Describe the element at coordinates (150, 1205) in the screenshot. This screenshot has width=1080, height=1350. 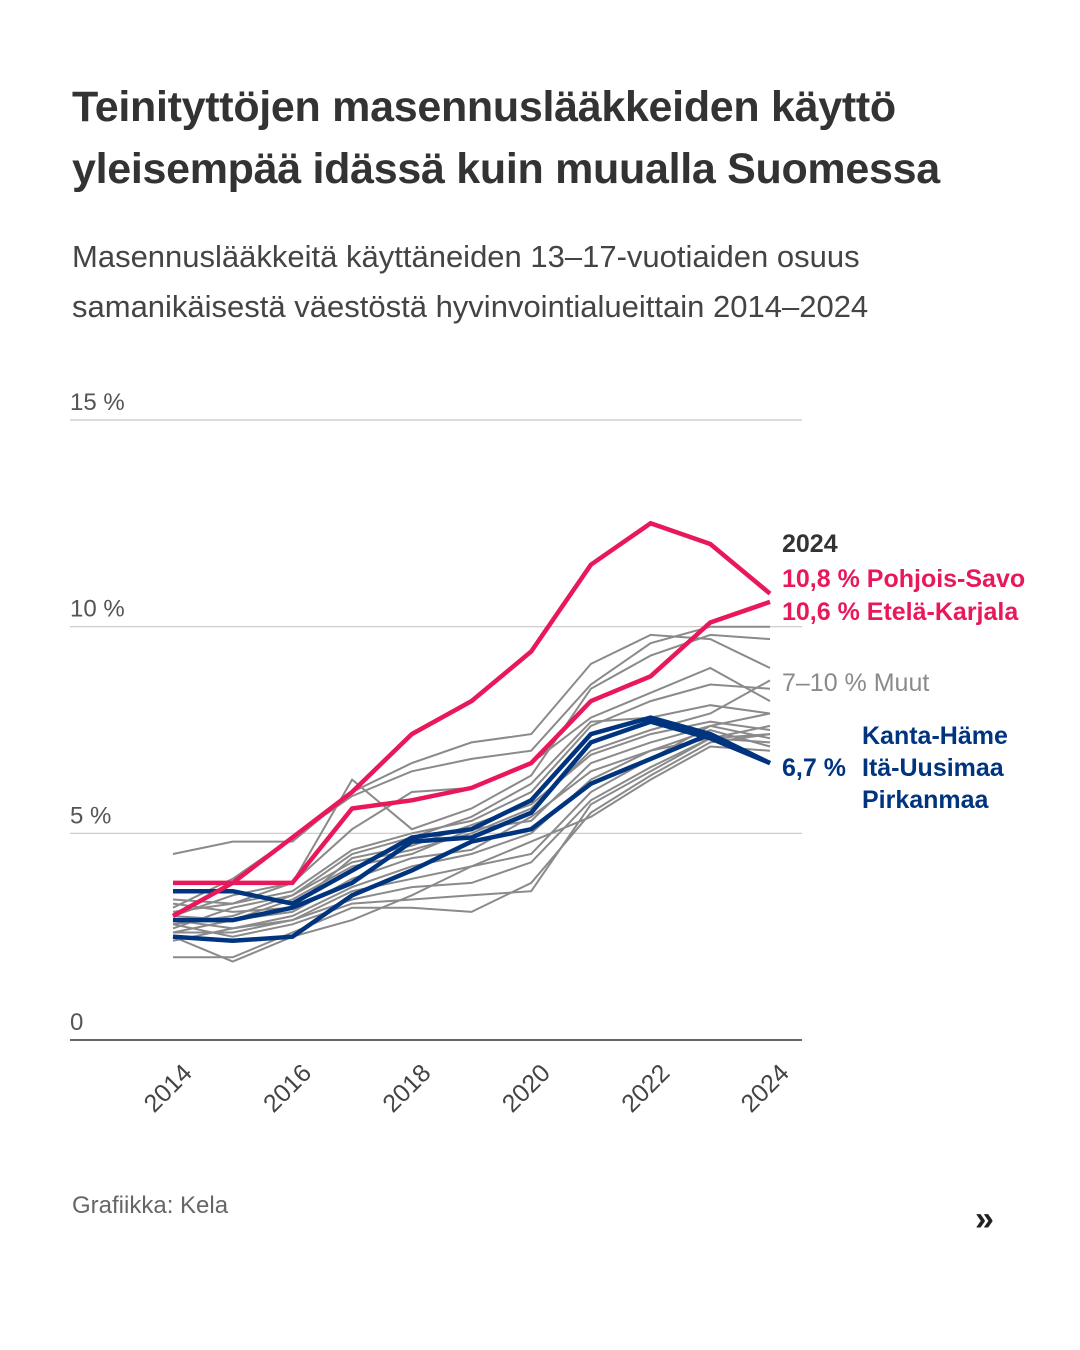
I see `graphic-credit: Grafiikka: Kela` at that location.